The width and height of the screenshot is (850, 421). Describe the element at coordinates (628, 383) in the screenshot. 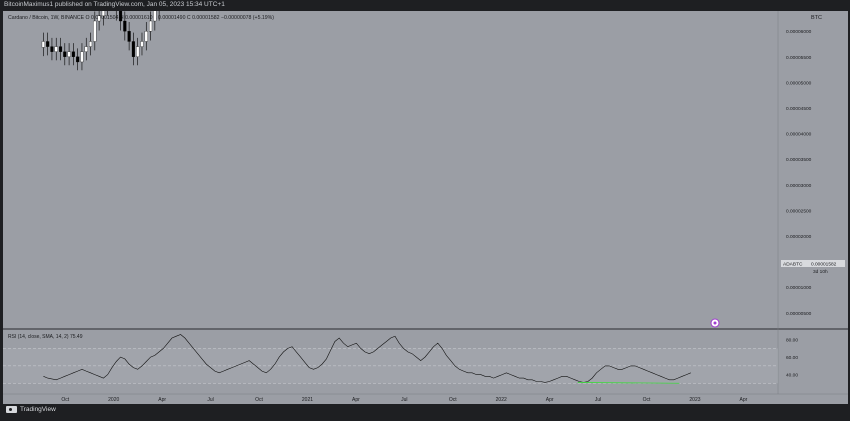

I see `rsi-green-line` at that location.